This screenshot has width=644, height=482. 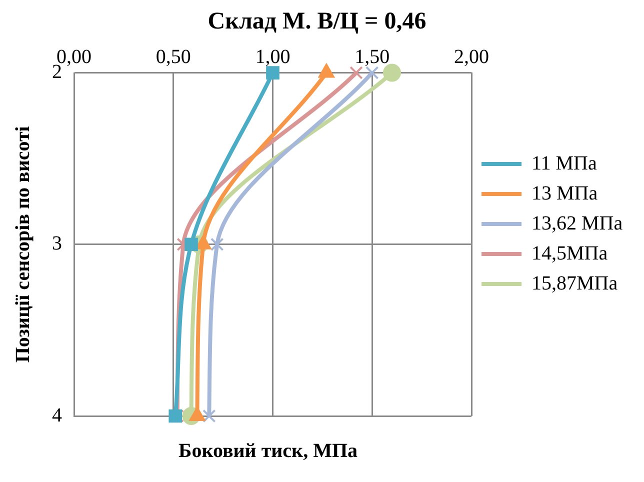 What do you see at coordinates (565, 193) in the screenshot?
I see `legend-label: 13 МПа` at bounding box center [565, 193].